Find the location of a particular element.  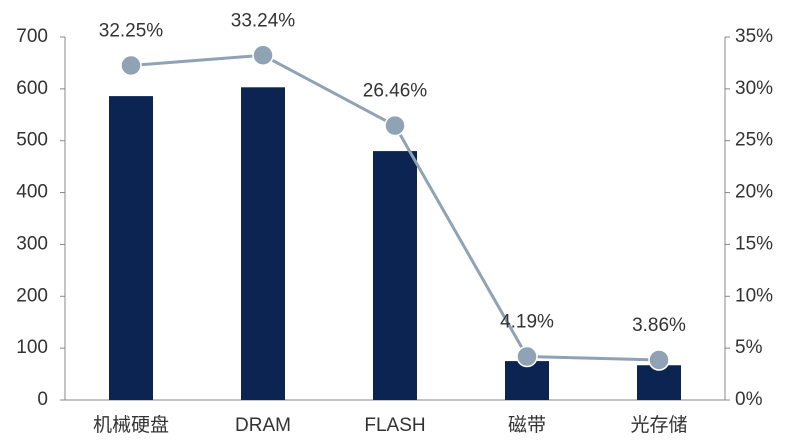

y-tick-label: 500 is located at coordinates (32, 140).